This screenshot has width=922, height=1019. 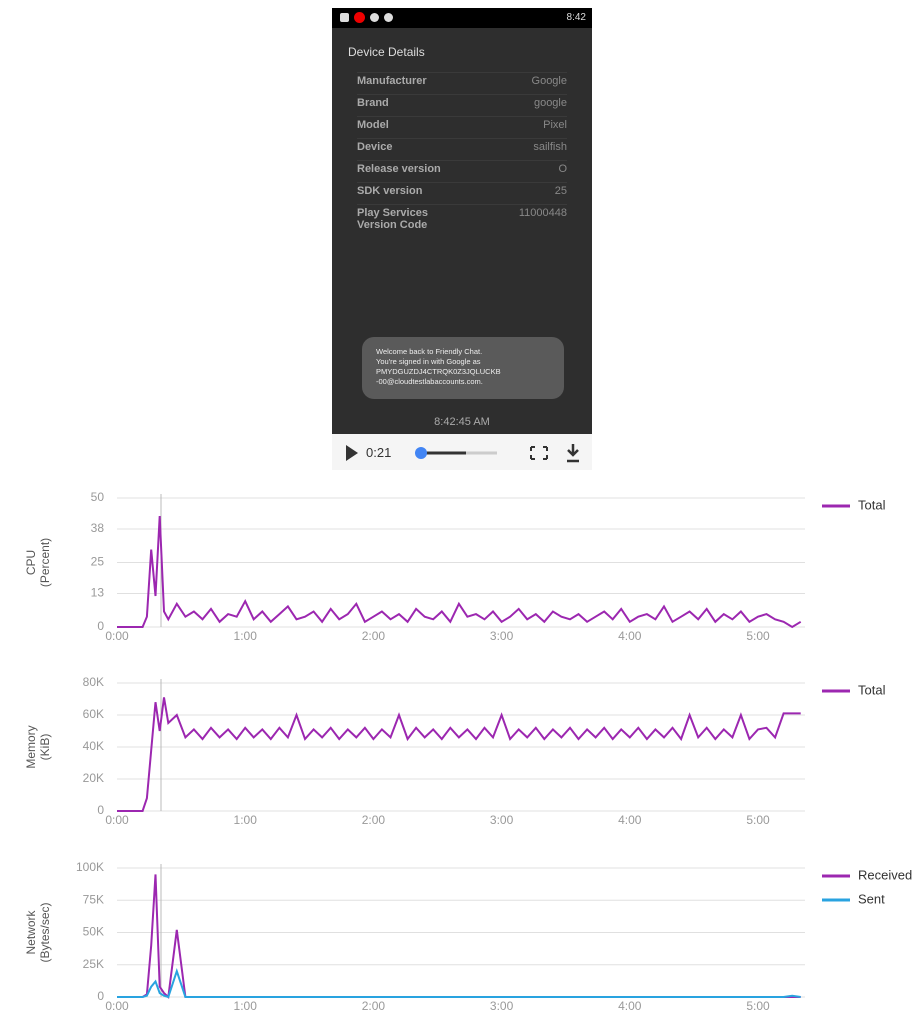 I want to click on y-tick-label: 50K, so click(x=93, y=932).